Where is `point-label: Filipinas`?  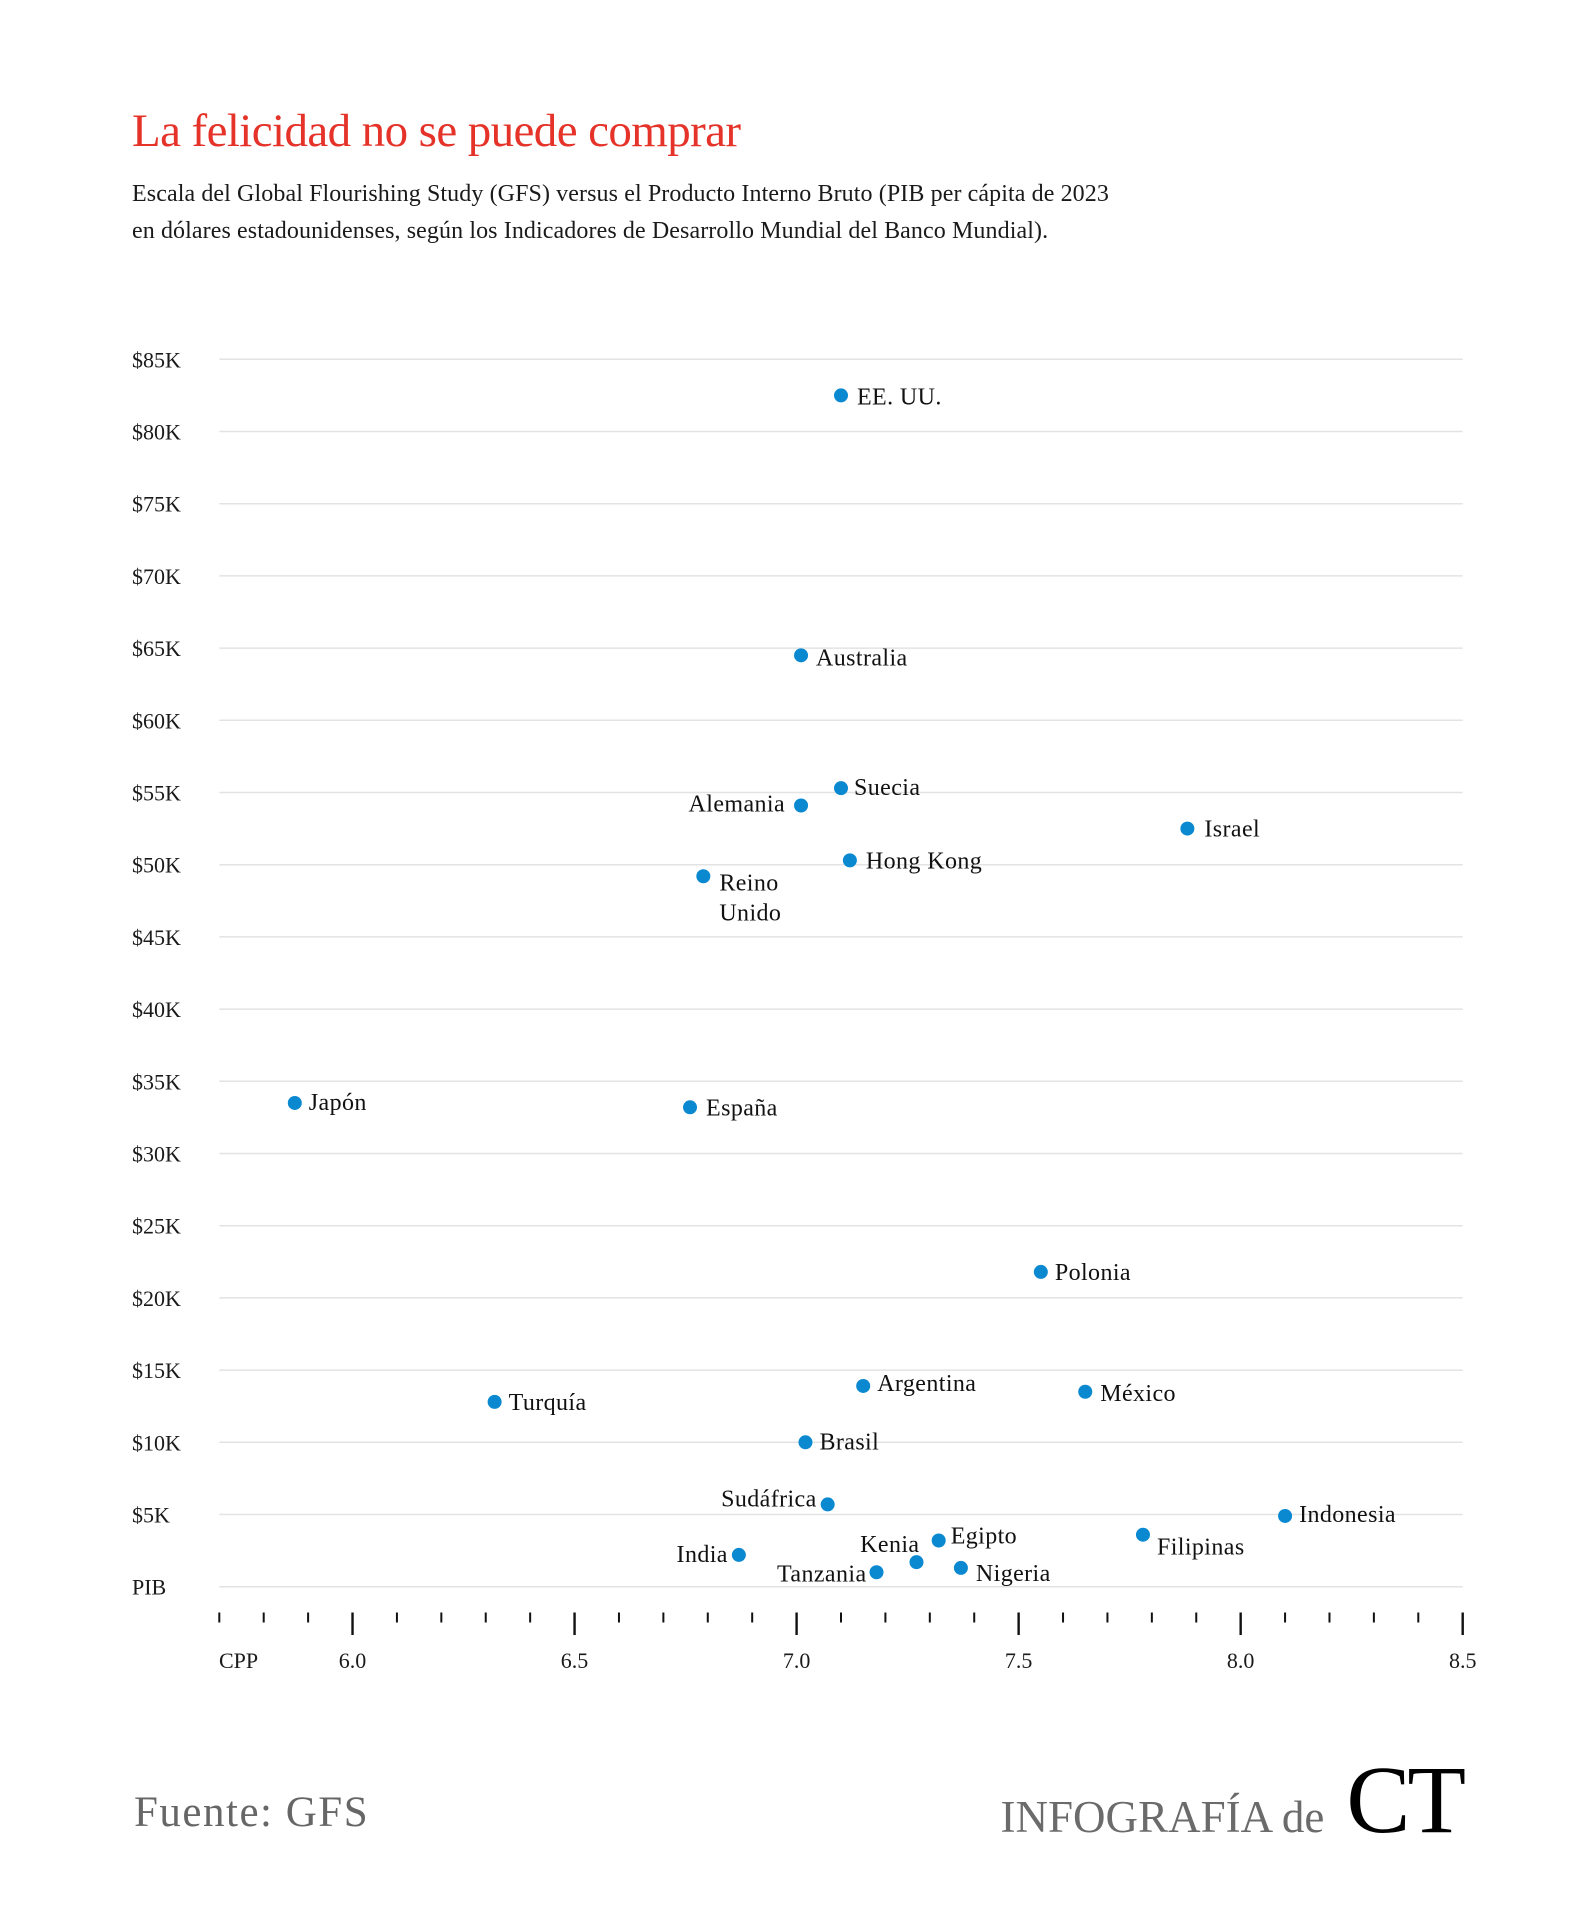 point-label: Filipinas is located at coordinates (1201, 1548).